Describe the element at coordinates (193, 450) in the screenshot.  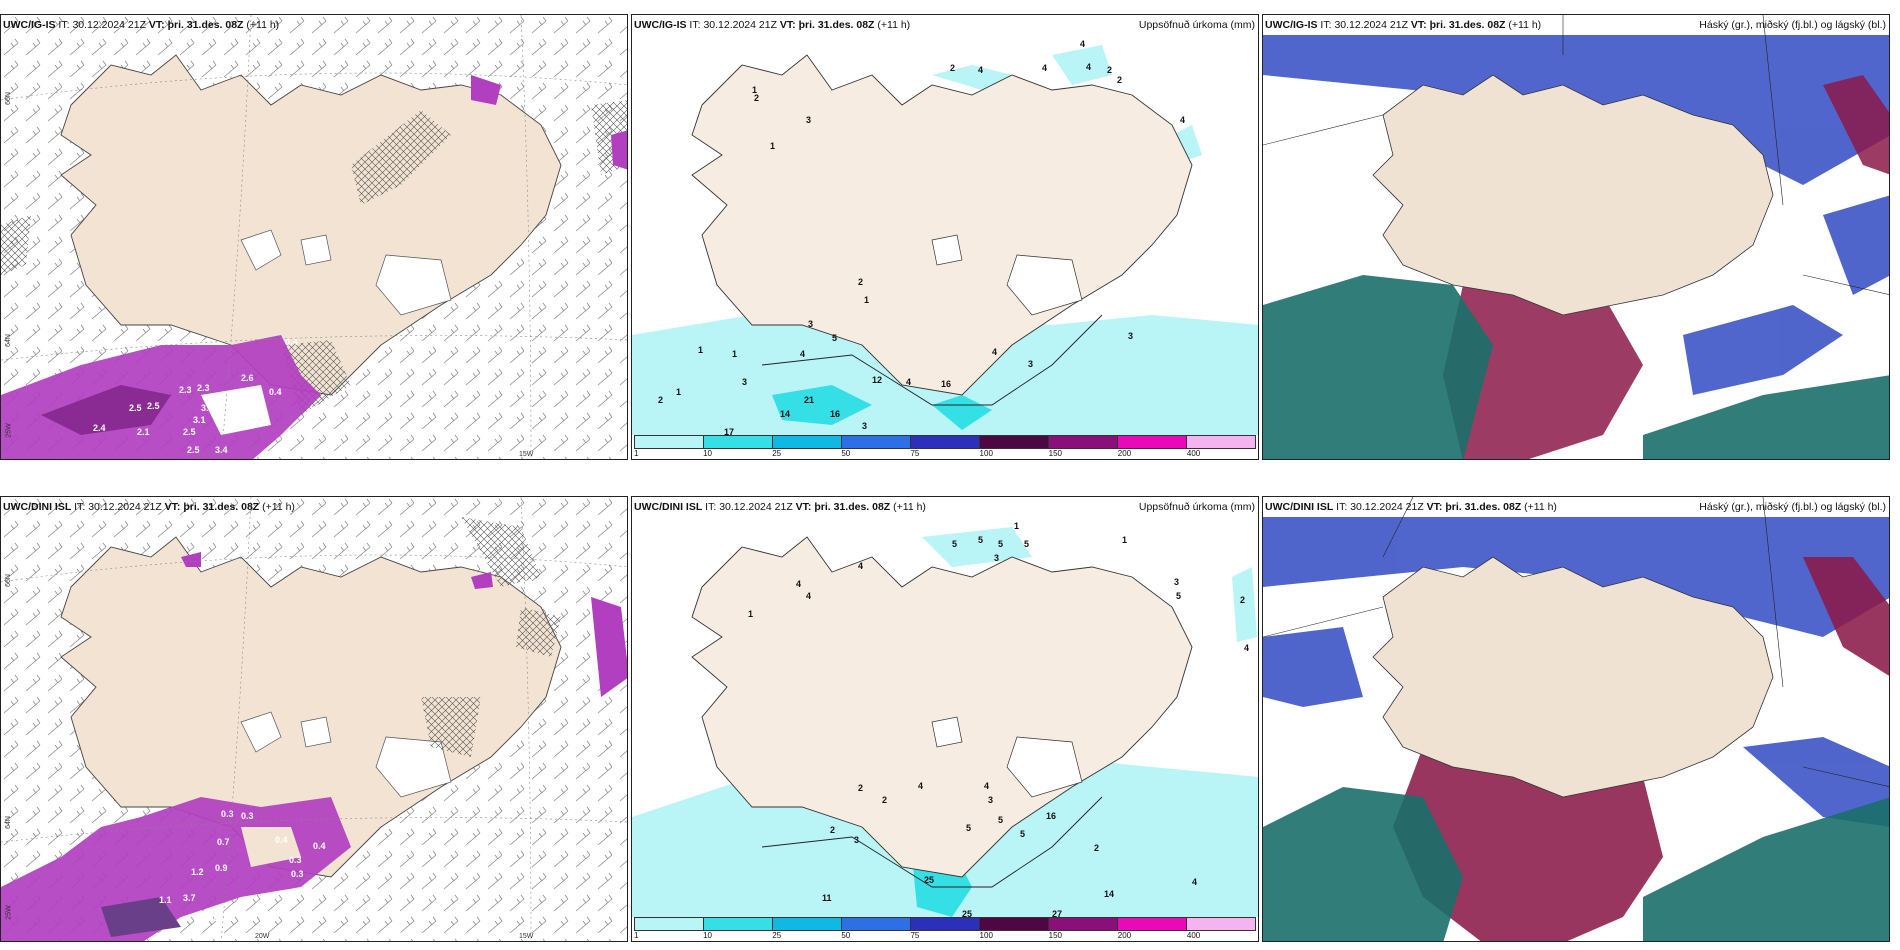
I see `wind-label: 2.5` at that location.